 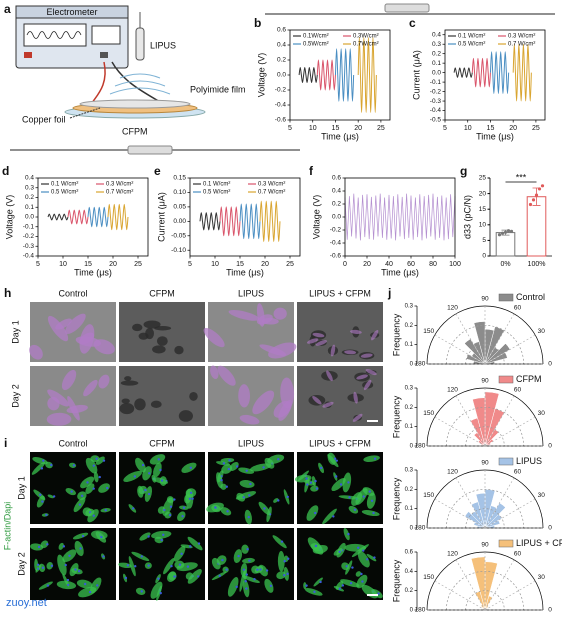 I want to click on angle-tick-label: 150, so click(x=428, y=331).